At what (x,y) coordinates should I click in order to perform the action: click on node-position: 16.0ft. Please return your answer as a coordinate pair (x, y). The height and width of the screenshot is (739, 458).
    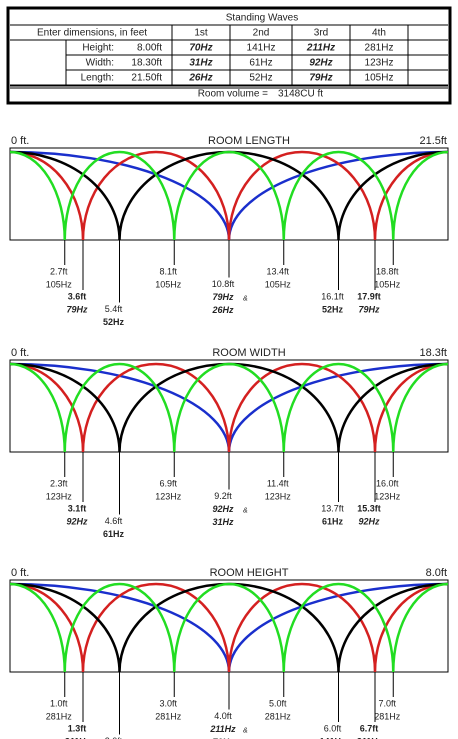
    Looking at the image, I should click on (387, 483).